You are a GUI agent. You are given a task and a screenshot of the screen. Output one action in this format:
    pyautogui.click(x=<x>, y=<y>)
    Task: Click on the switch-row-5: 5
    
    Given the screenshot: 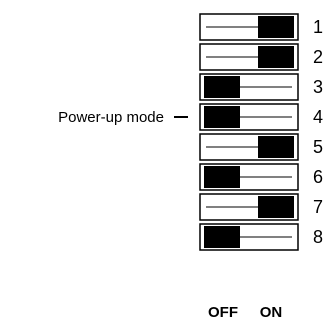 What is the action you would take?
    pyautogui.click(x=261, y=147)
    